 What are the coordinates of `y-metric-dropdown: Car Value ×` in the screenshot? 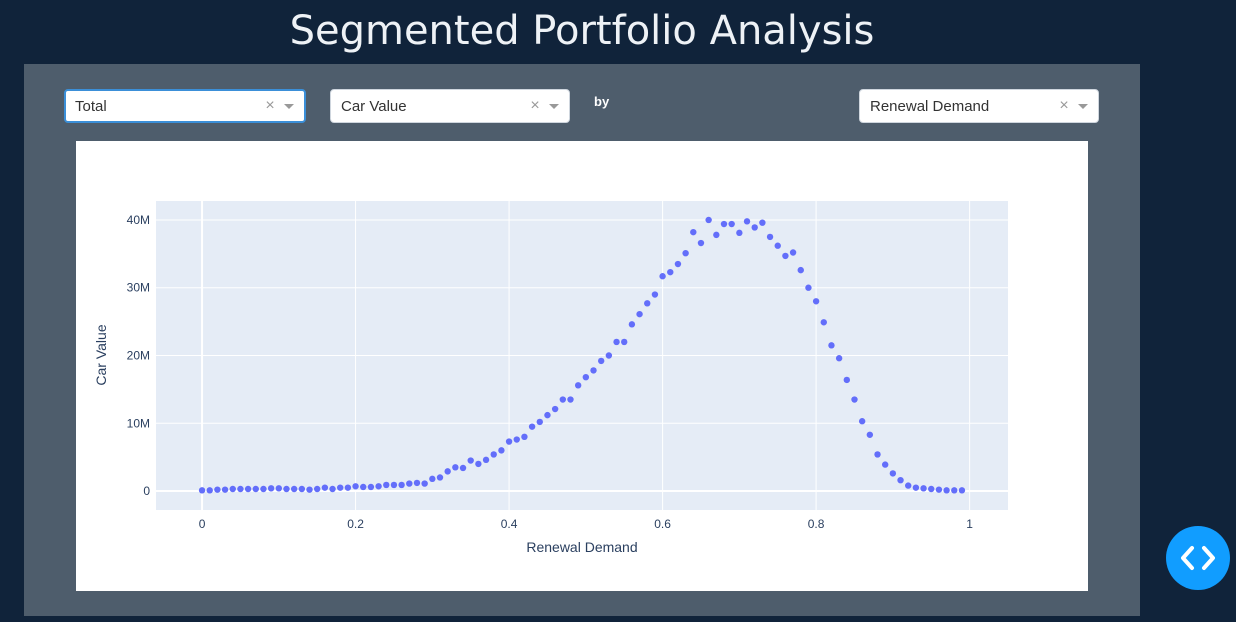 It's located at (450, 106).